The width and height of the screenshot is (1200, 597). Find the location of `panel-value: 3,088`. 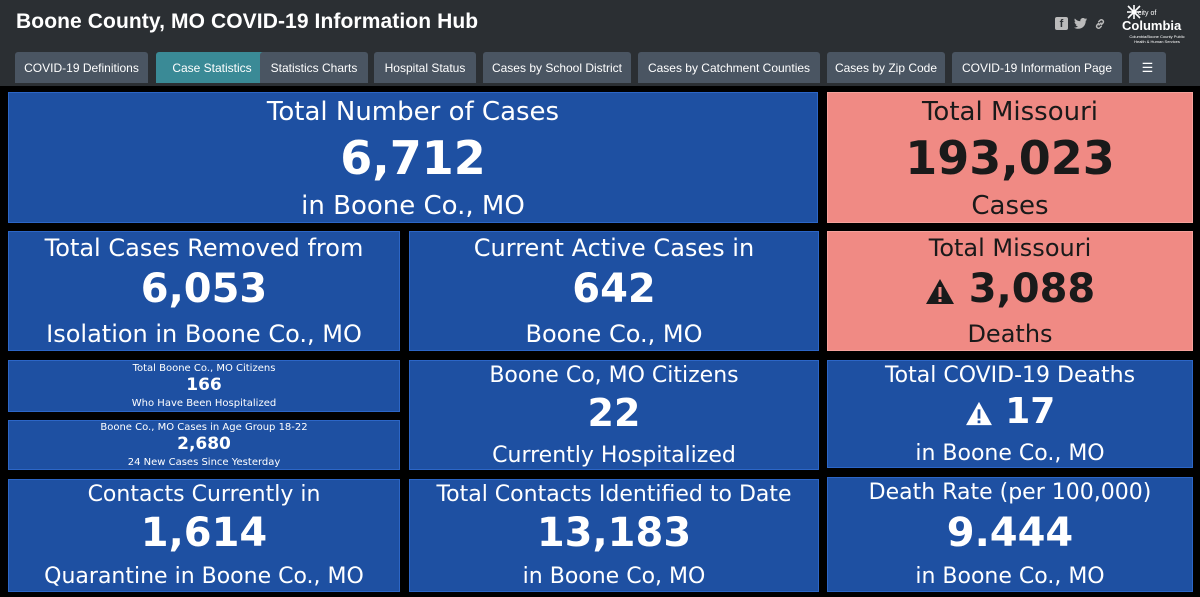

panel-value: 3,088 is located at coordinates (1032, 289).